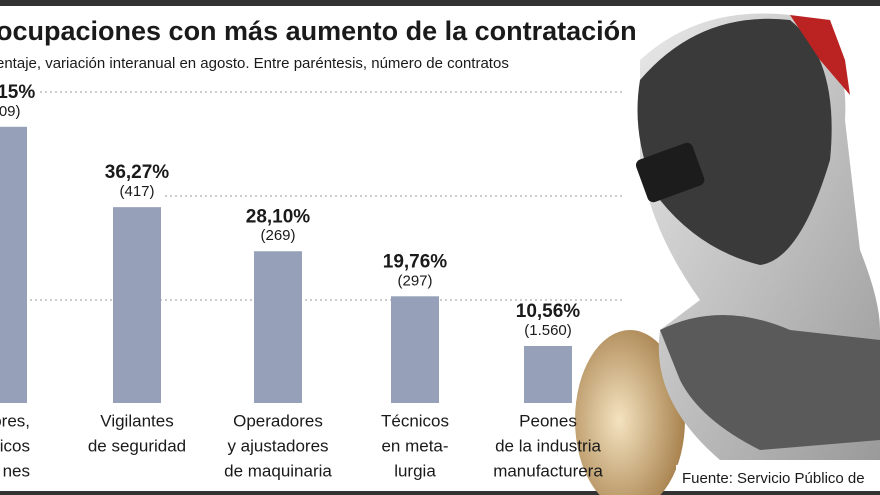 The height and width of the screenshot is (495, 880). Describe the element at coordinates (137, 172) in the screenshot. I see `value-label: 36,27%` at that location.